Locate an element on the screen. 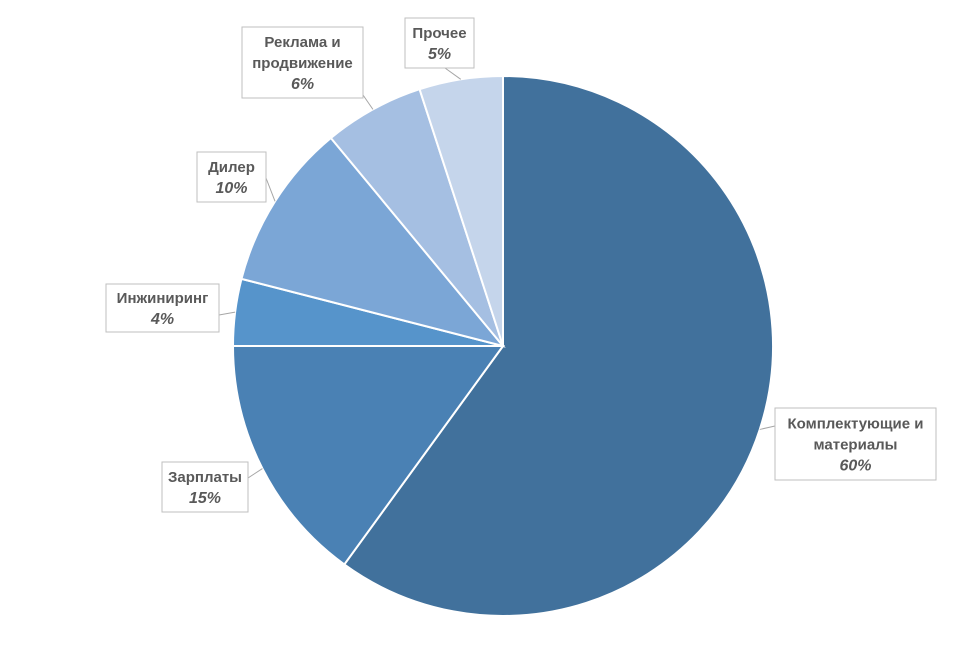 The width and height of the screenshot is (974, 658). slice-percent-text: 4% is located at coordinates (162, 319).